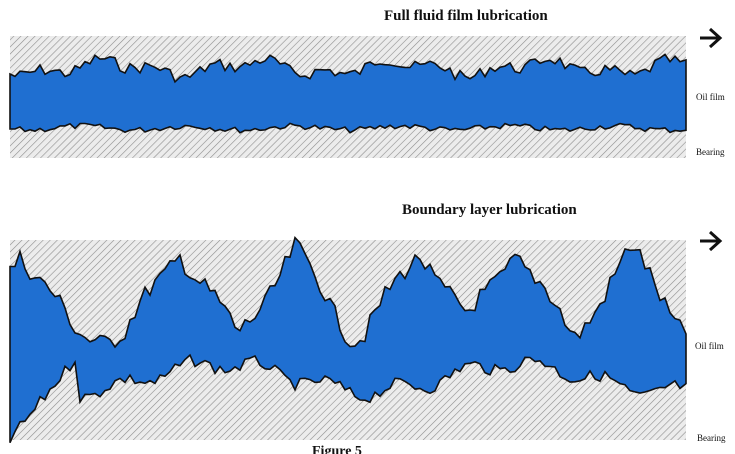  What do you see at coordinates (710, 152) in the screenshot?
I see `bearing-label-full: Bearing` at bounding box center [710, 152].